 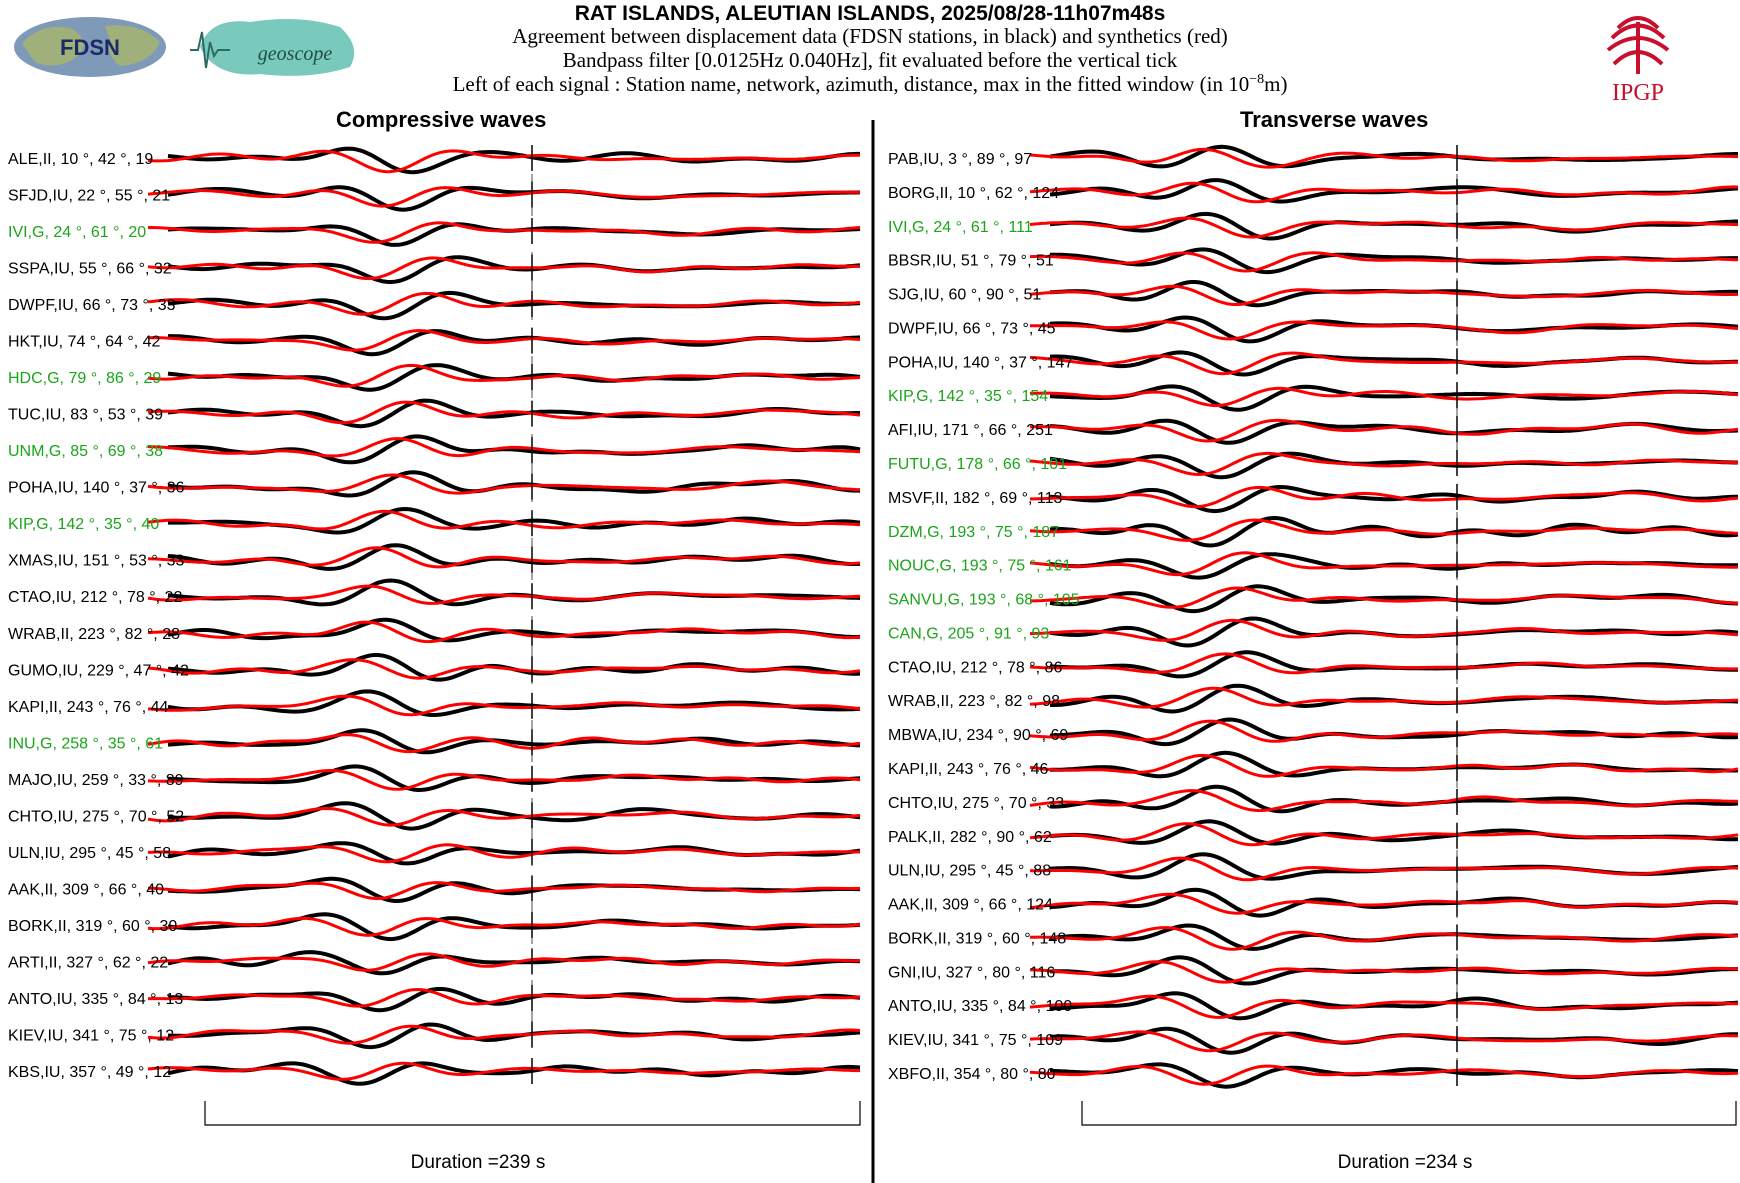 I want to click on station-label: XBFO,II, 354 °, 80 °, 80, so click(x=972, y=1074).